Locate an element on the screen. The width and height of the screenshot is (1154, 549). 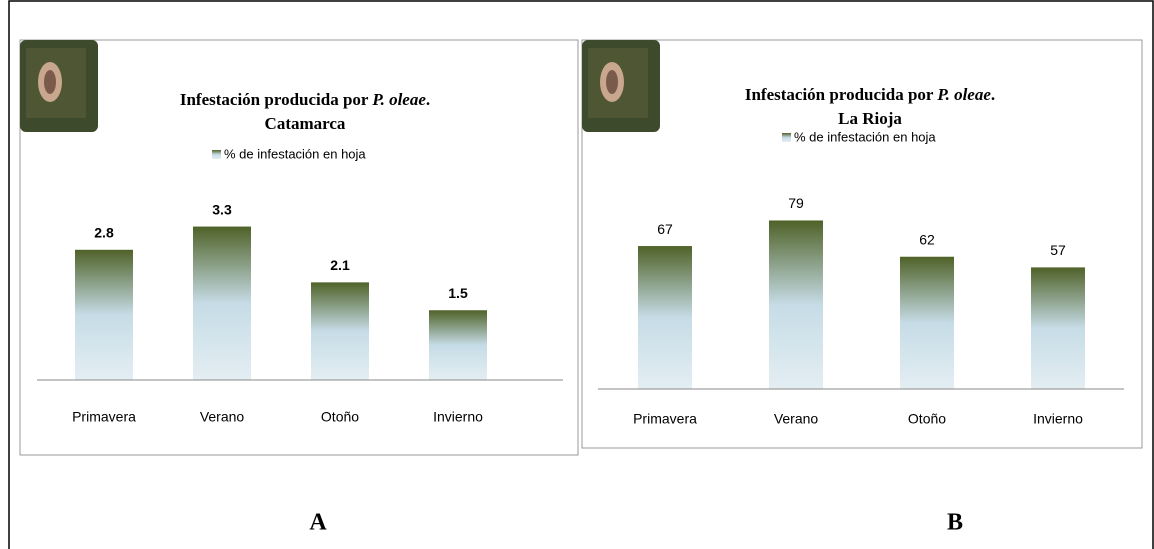
panel-label: A is located at coordinates (318, 523).